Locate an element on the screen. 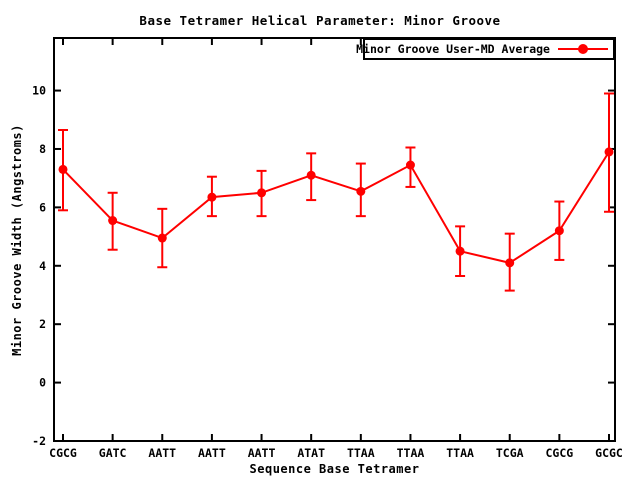 The image size is (640, 480). y-tick-label: 10 is located at coordinates (39, 91).